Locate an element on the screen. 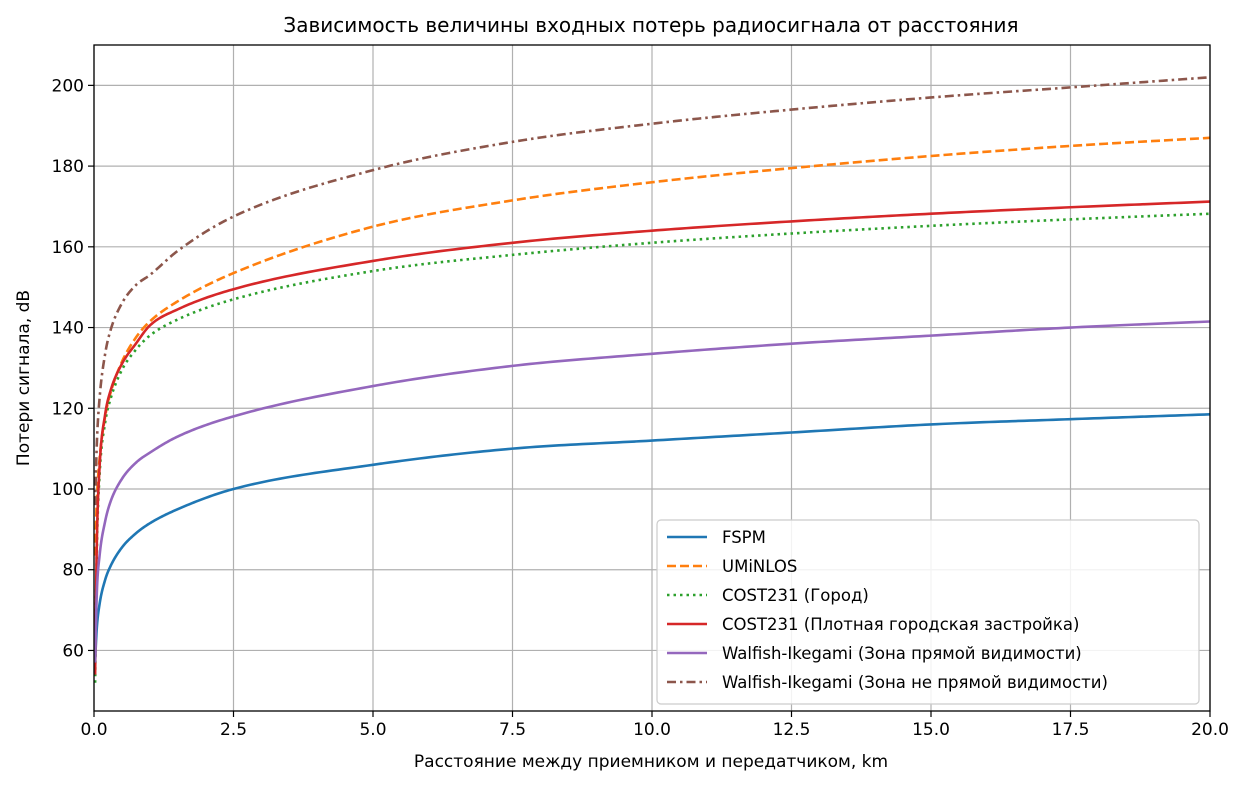 This screenshot has width=1246, height=785. y-tick-label: 200 is located at coordinates (68, 86).